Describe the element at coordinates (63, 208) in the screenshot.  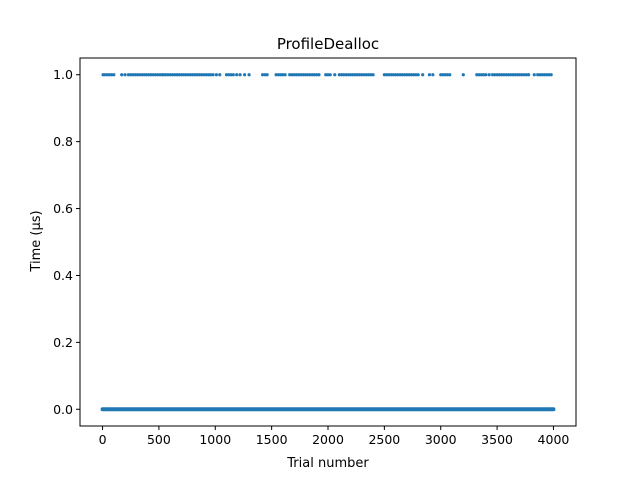
I see `y-tick-label: 0.6` at that location.